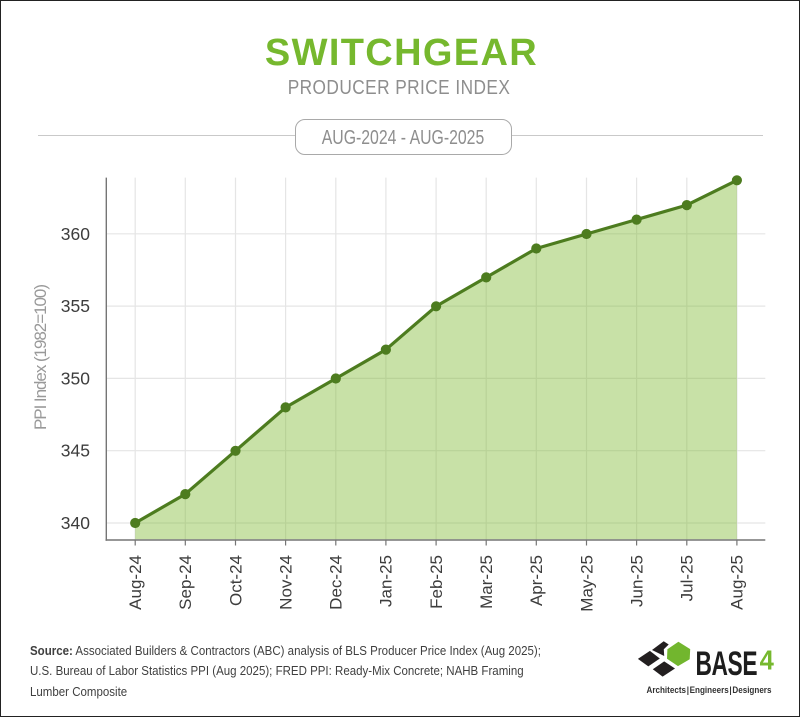  What do you see at coordinates (767, 660) in the screenshot?
I see `svg-text: 4` at bounding box center [767, 660].